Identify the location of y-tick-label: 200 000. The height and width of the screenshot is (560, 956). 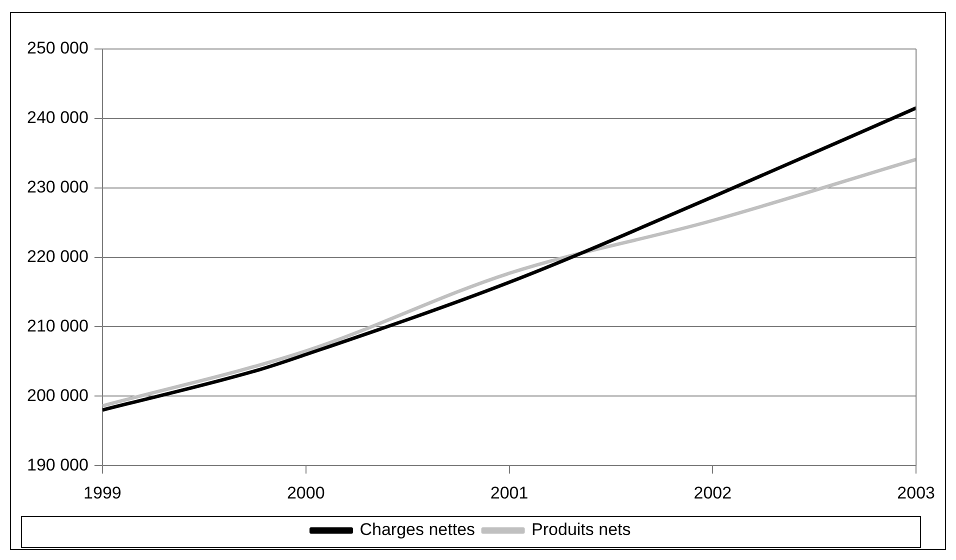
(57, 395).